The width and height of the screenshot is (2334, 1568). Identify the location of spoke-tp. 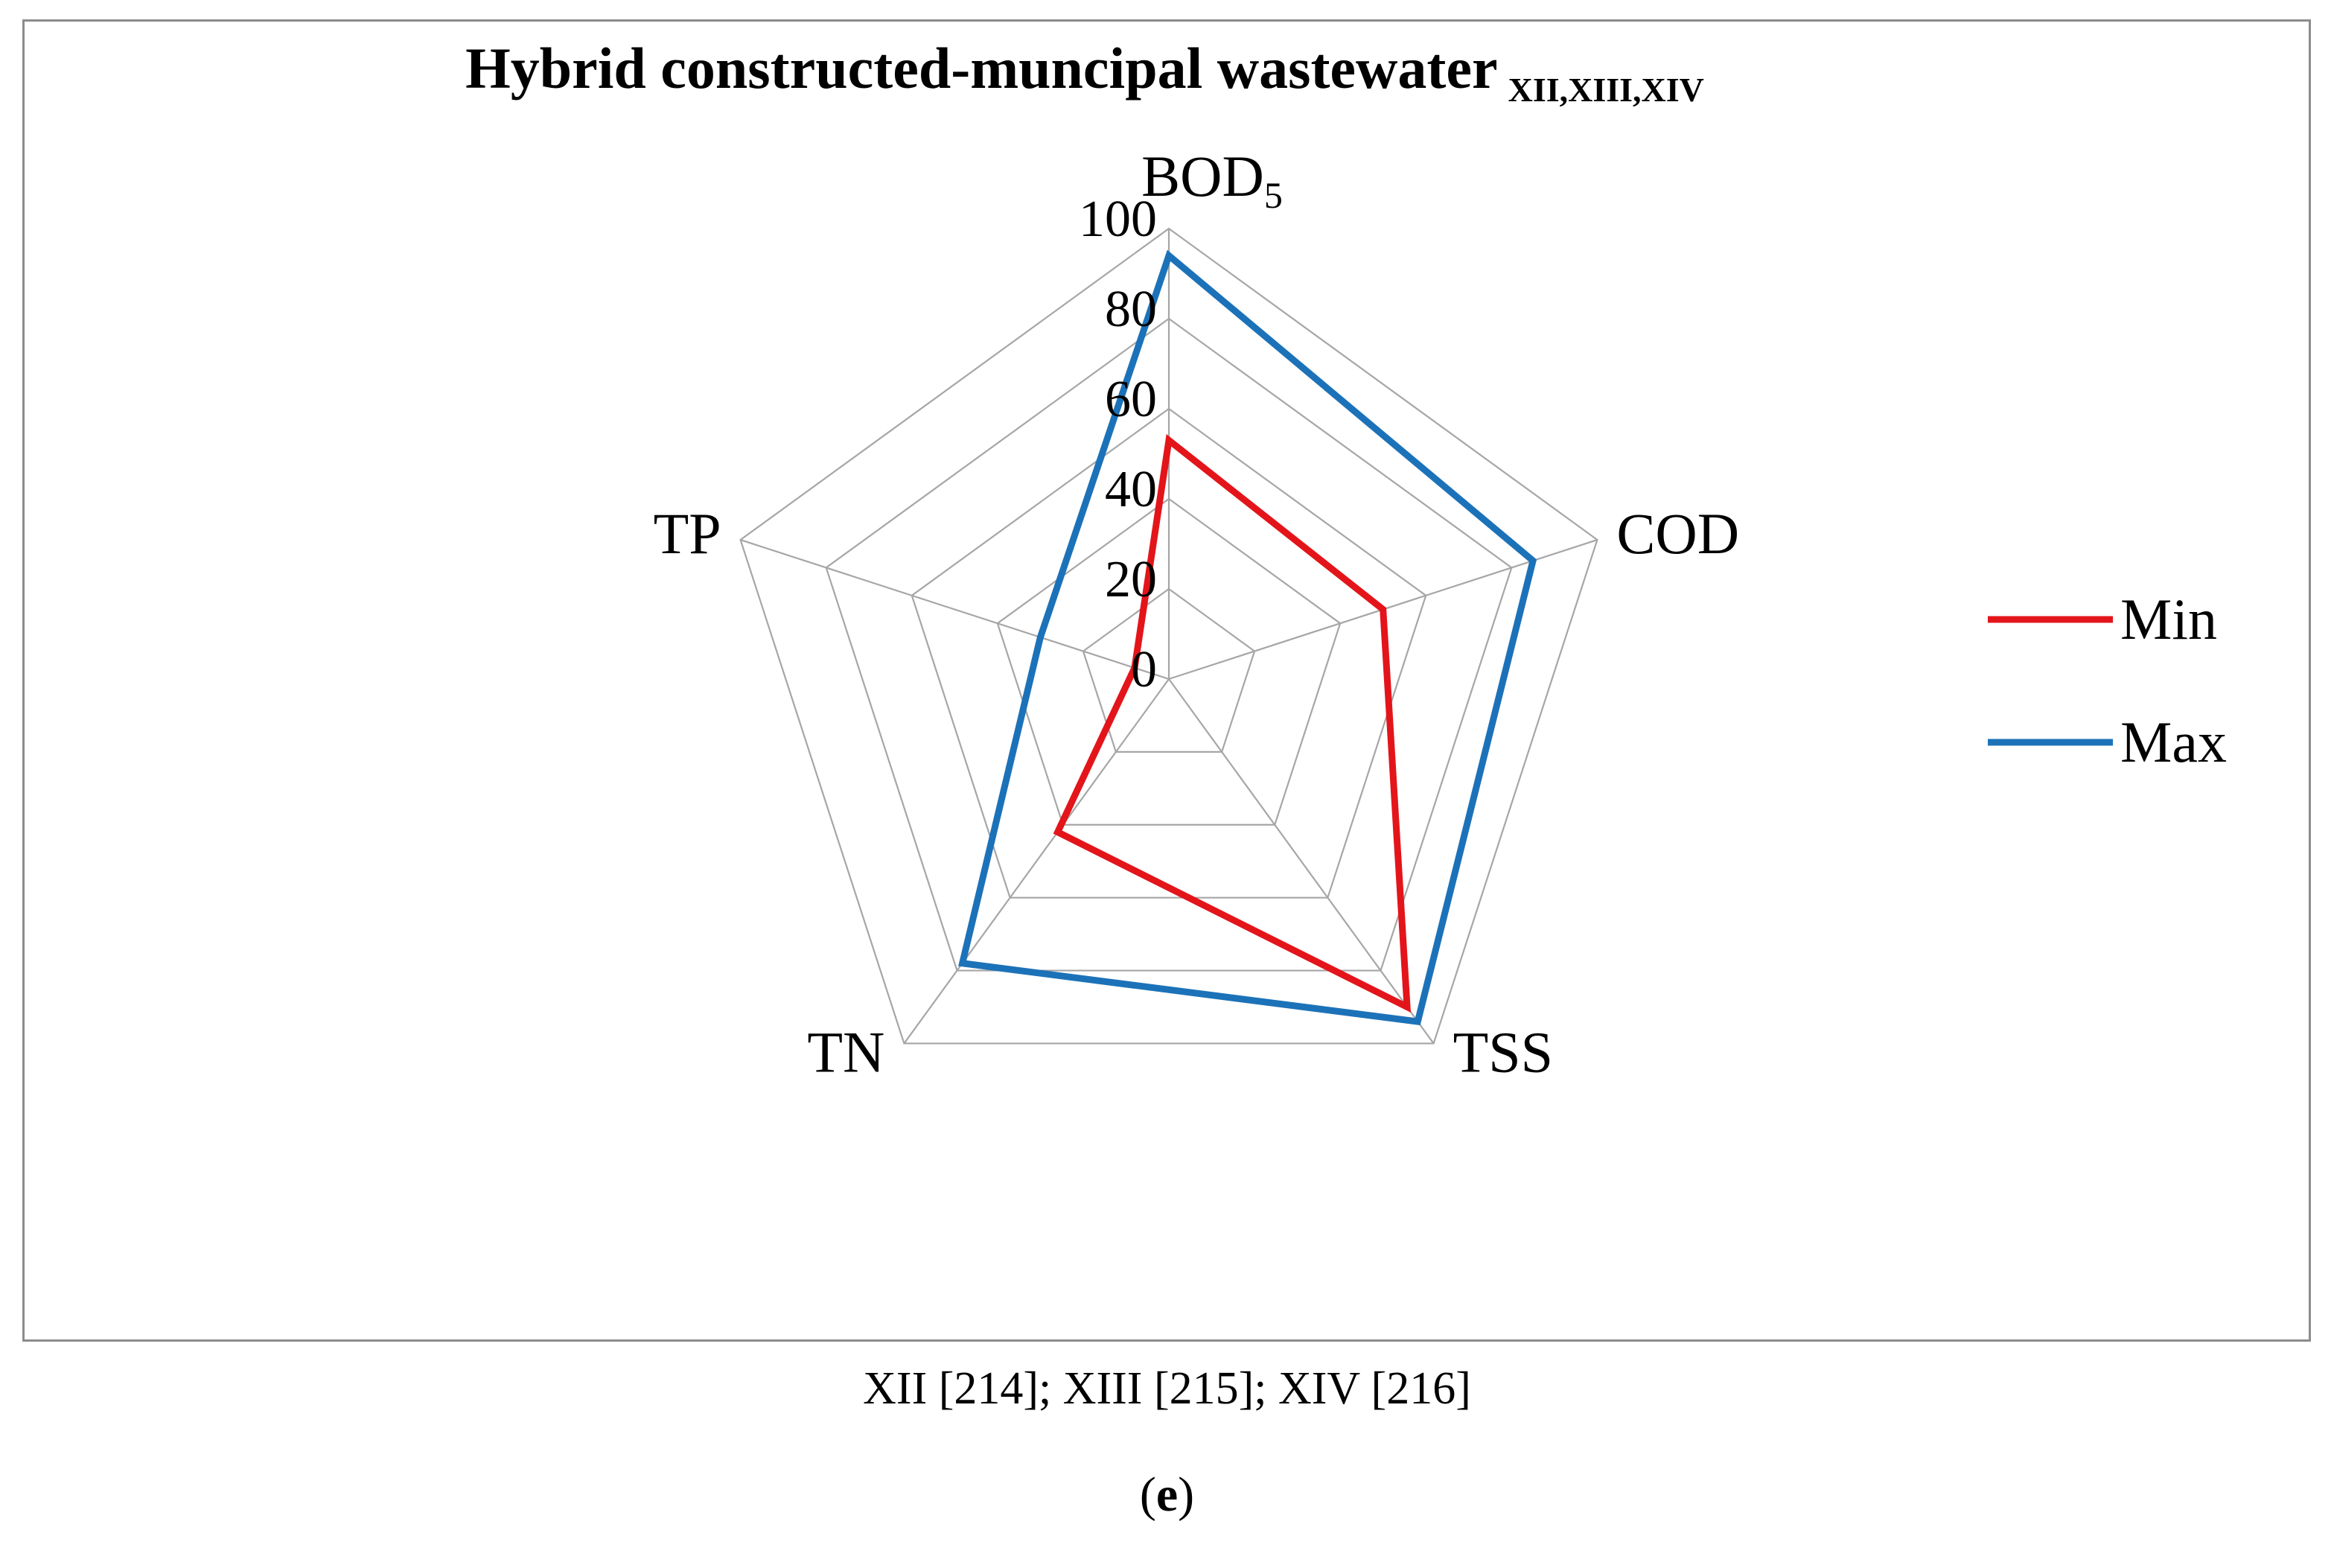
(955, 609).